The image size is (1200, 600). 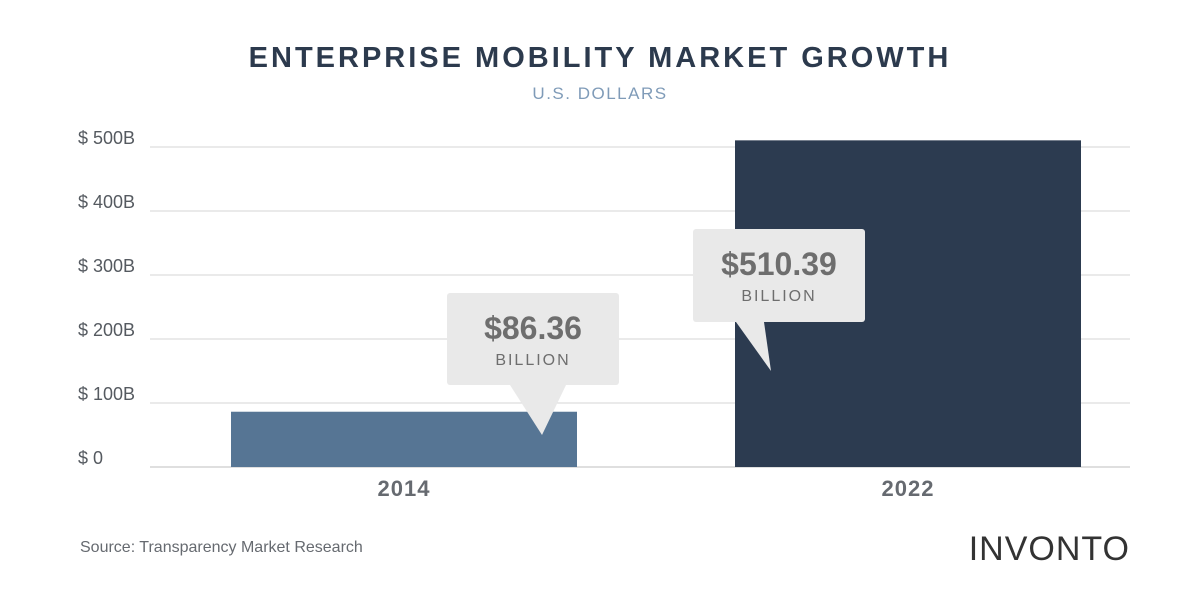 I want to click on bar-2014, so click(x=404, y=439).